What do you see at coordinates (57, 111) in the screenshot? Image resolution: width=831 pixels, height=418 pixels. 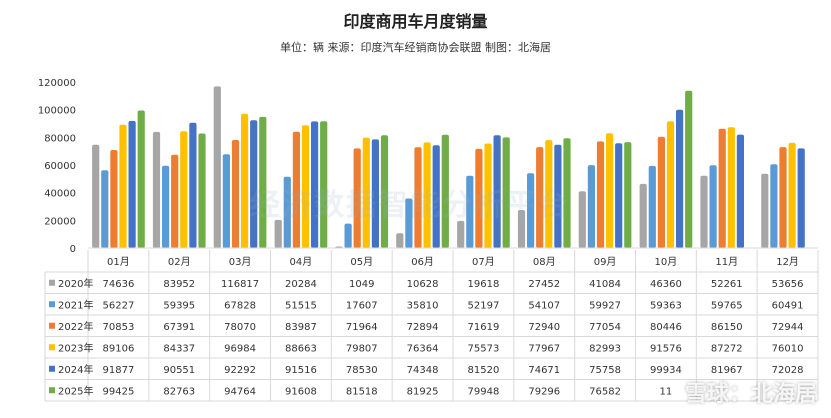 I see `y-tick-label: 100000` at bounding box center [57, 111].